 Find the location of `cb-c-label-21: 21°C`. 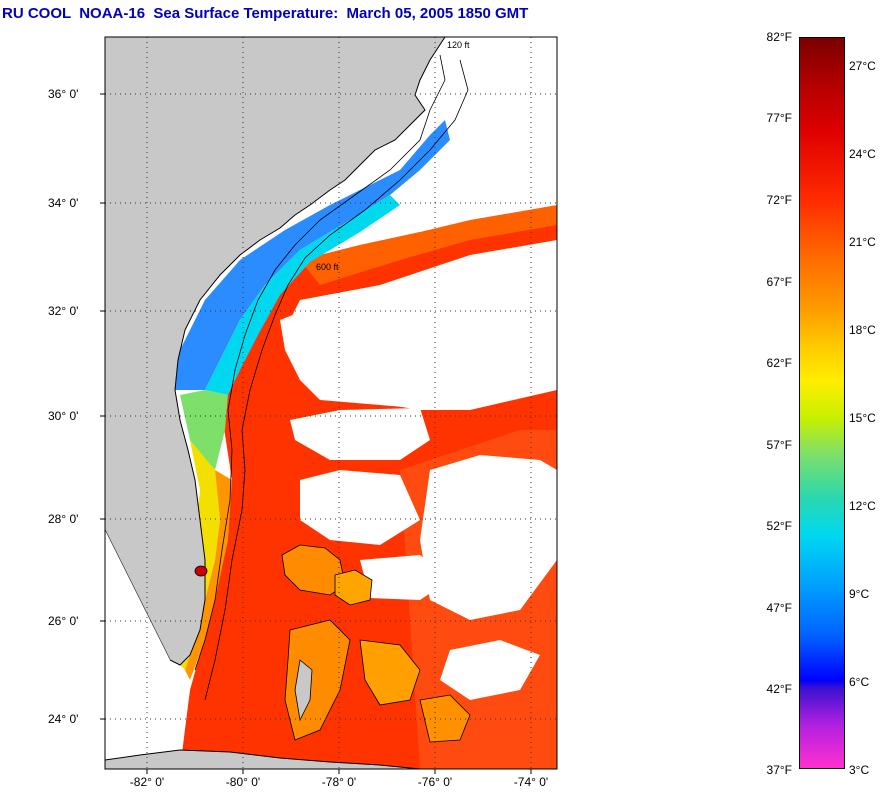

cb-c-label-21: 21°C is located at coordinates (862, 242).